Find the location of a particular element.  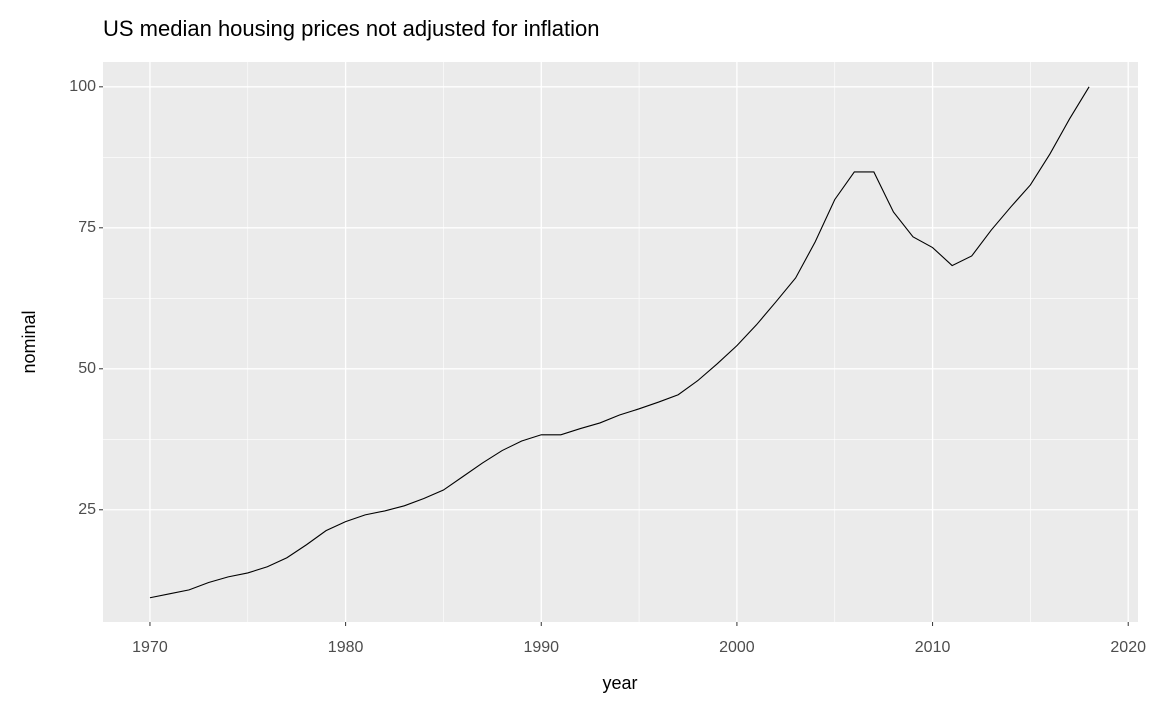

y-tick-label: 75 is located at coordinates (87, 227).